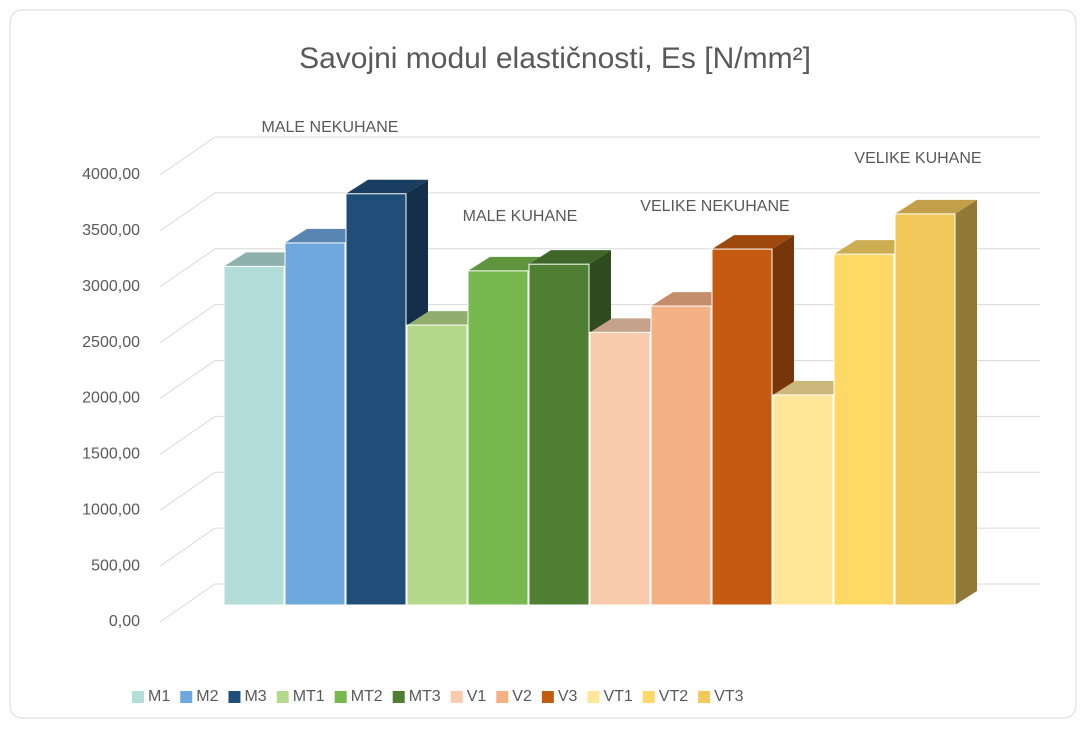  Describe the element at coordinates (111, 509) in the screenshot. I see `y-tick-label: 1000,00` at that location.